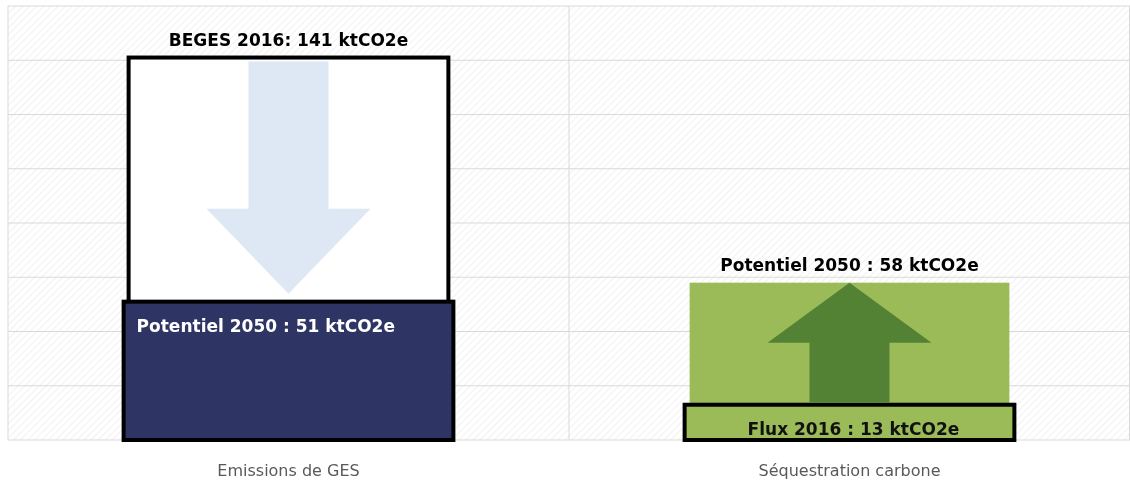 This screenshot has height=488, width=1130. I want to click on data-label: Potentiel 2050 : 51 ktCO2e, so click(265, 325).